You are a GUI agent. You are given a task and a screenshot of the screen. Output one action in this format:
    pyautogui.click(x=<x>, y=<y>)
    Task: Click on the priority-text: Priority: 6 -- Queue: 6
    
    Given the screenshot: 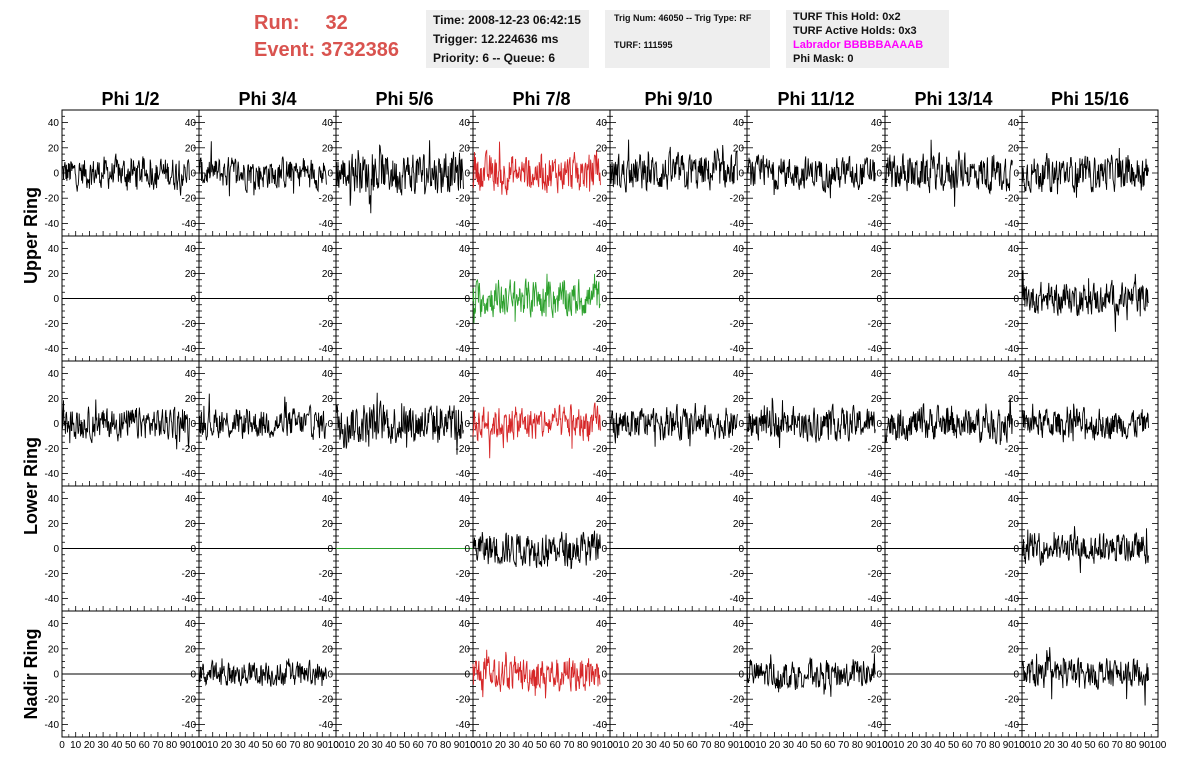 What is the action you would take?
    pyautogui.click(x=494, y=58)
    